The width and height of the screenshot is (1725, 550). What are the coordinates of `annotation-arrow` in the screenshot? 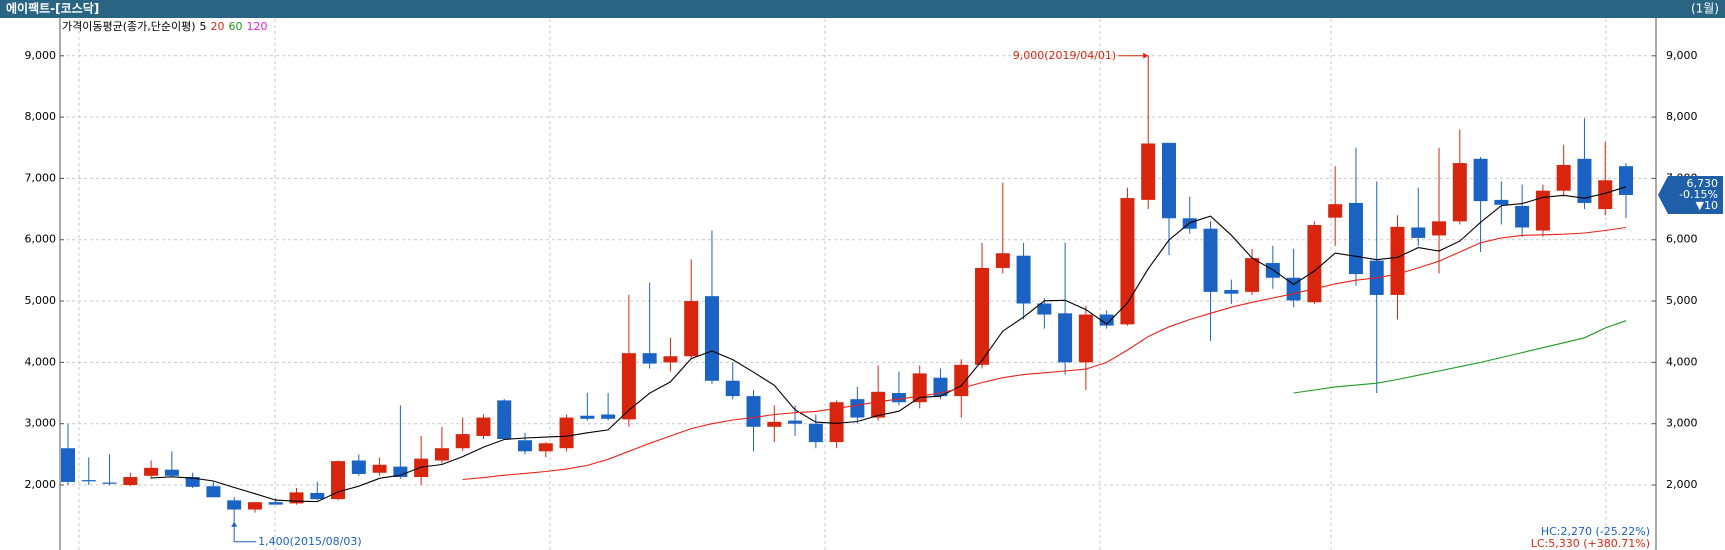 It's located at (245, 532).